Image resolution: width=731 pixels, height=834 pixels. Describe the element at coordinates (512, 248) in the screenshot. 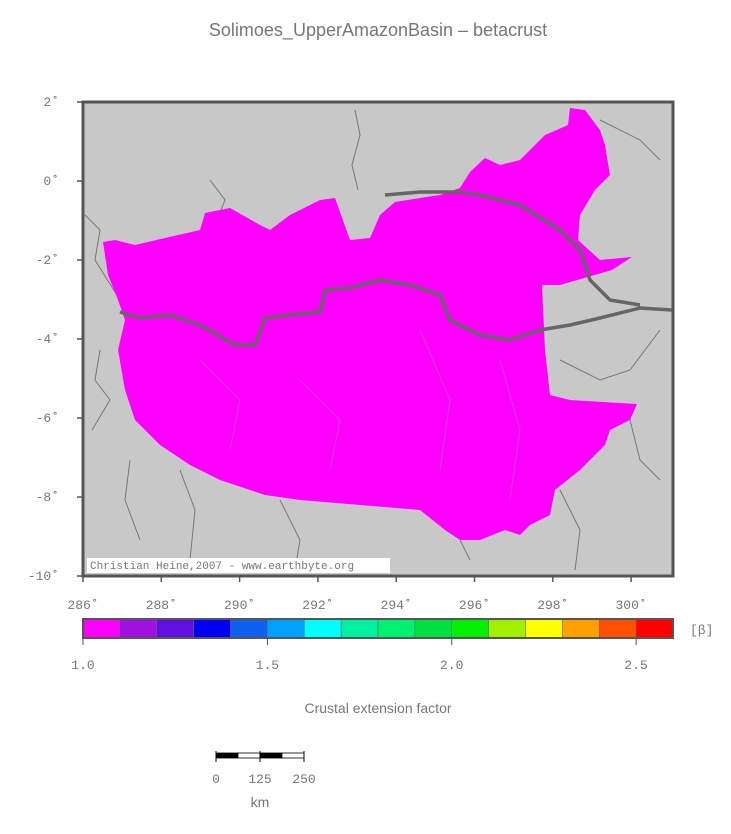

I see `negro-river` at that location.